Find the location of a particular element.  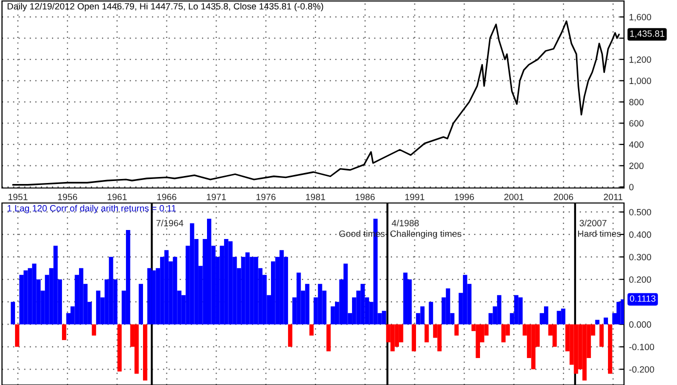

y-tick-label: 200 is located at coordinates (636, 166).